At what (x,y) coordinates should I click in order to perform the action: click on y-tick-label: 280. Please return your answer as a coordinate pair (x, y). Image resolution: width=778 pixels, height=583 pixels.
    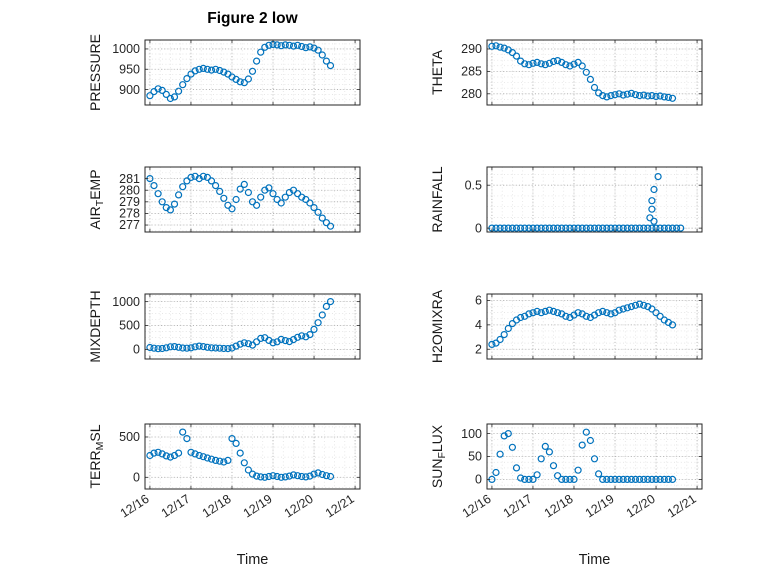
    Looking at the image, I should click on (471, 94).